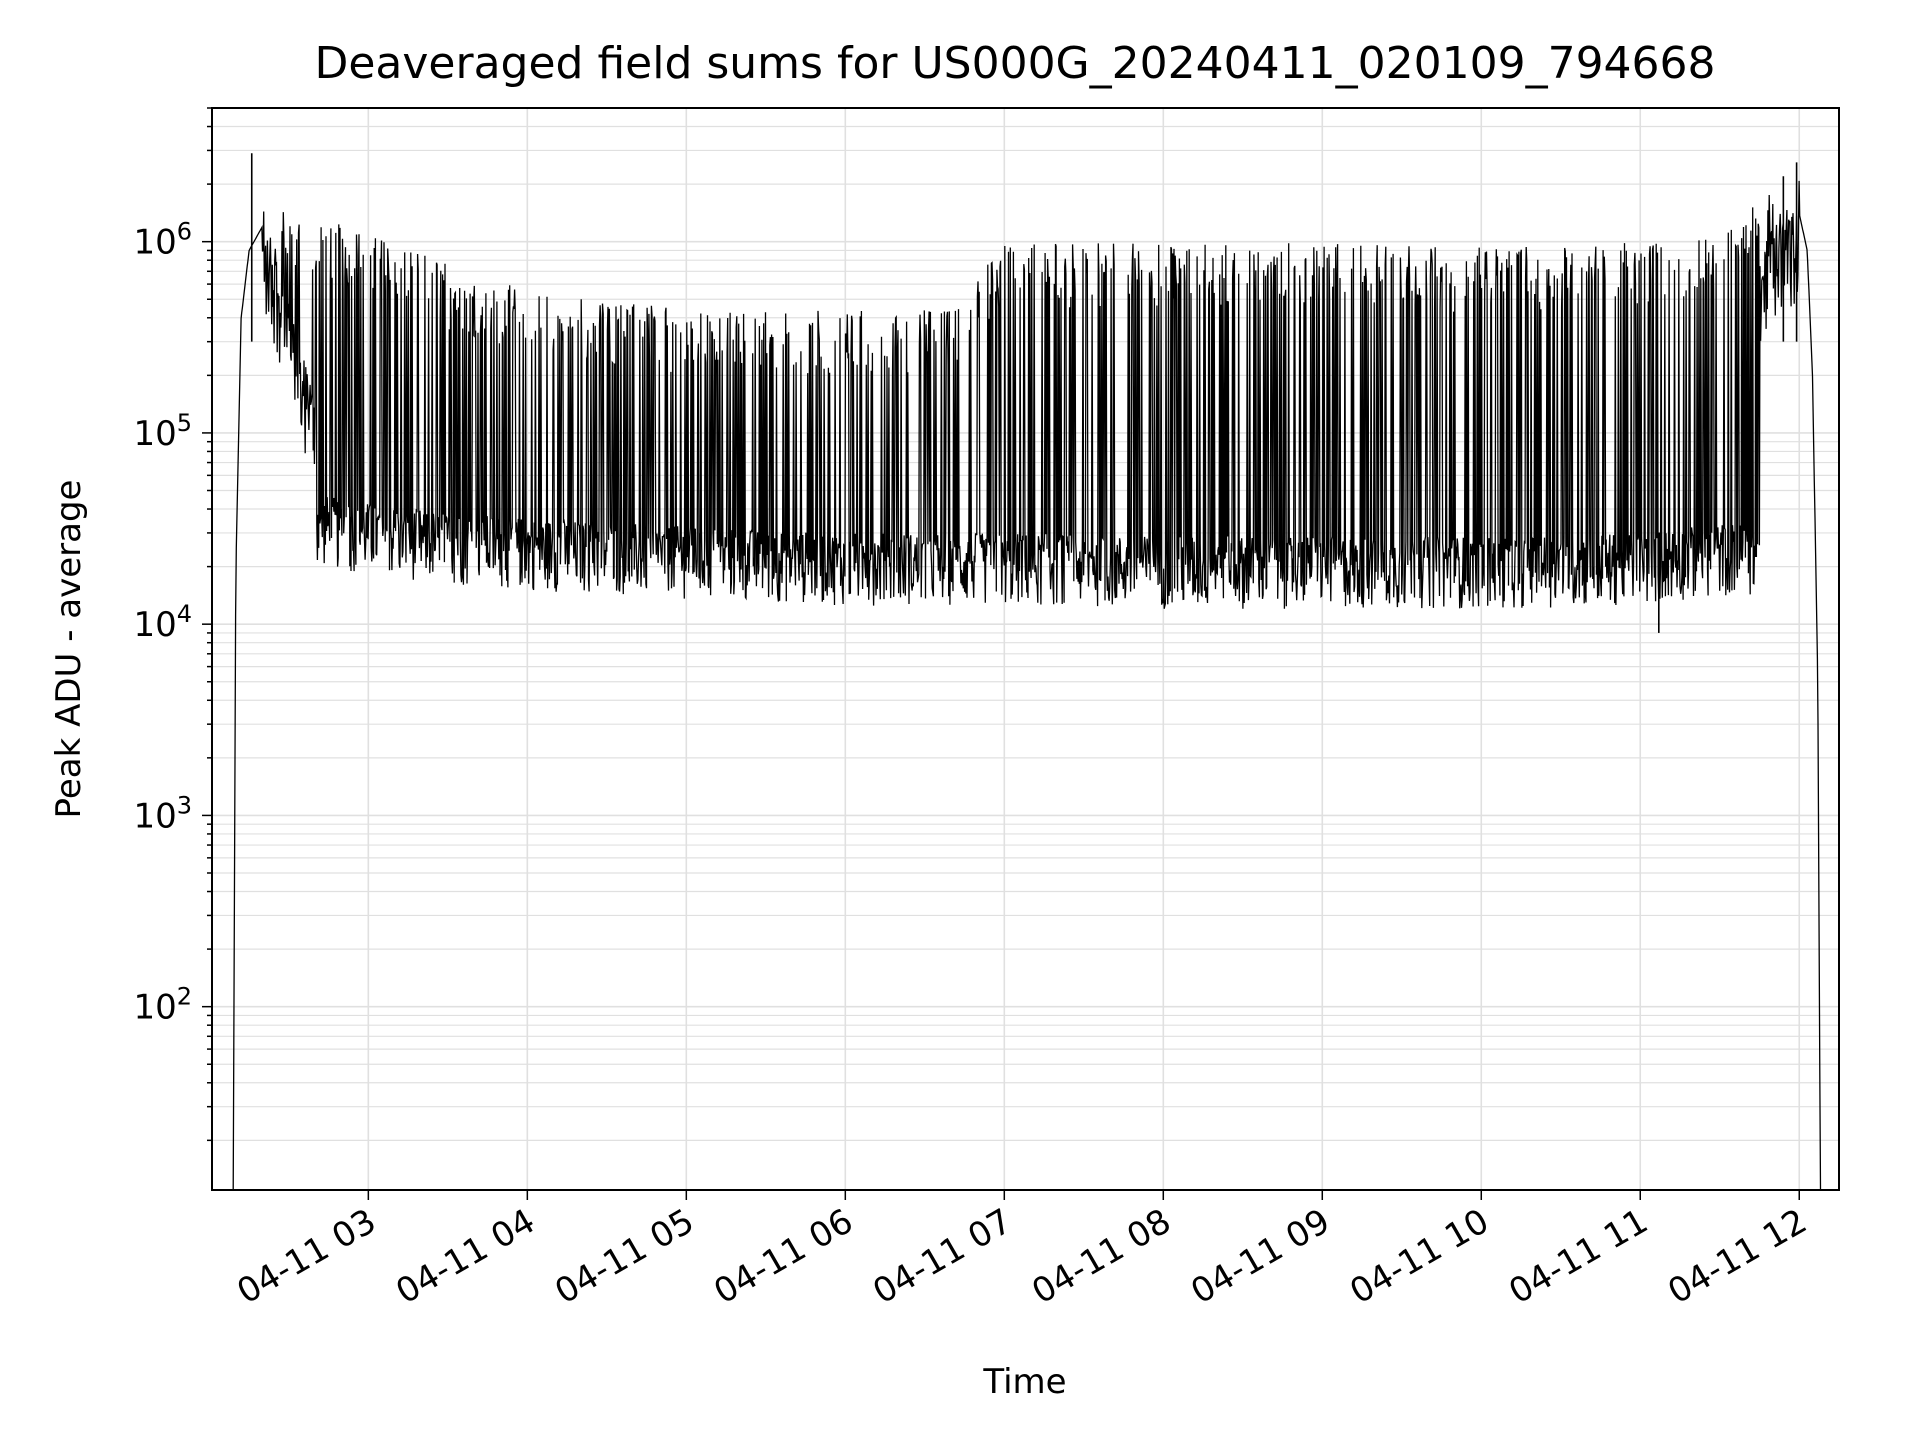 This screenshot has width=1920, height=1440. I want to click on y-tick-label: 10⁵, so click(162, 431).